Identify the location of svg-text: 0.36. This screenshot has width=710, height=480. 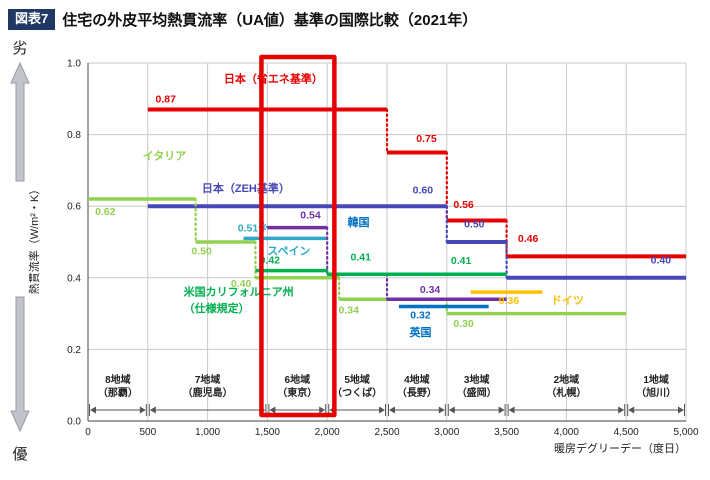
(509, 301).